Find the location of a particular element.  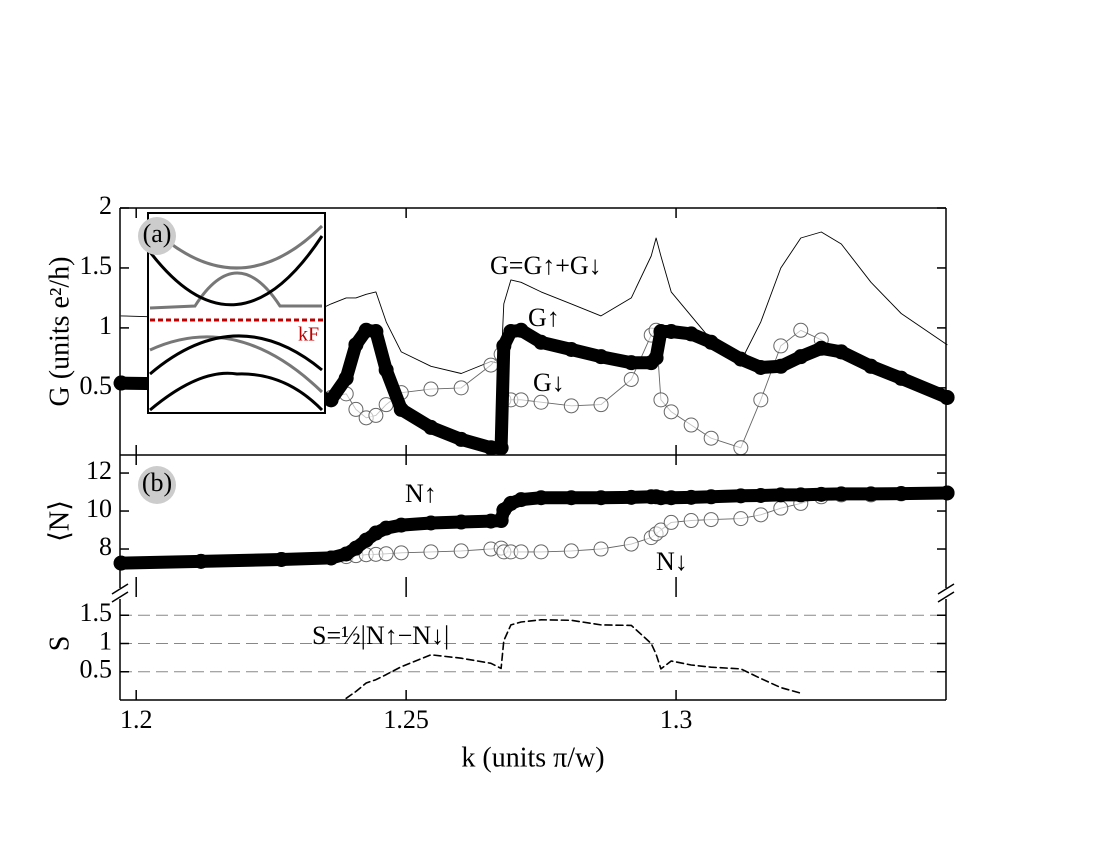

x-tick-label: 1.3 is located at coordinates (676, 719).